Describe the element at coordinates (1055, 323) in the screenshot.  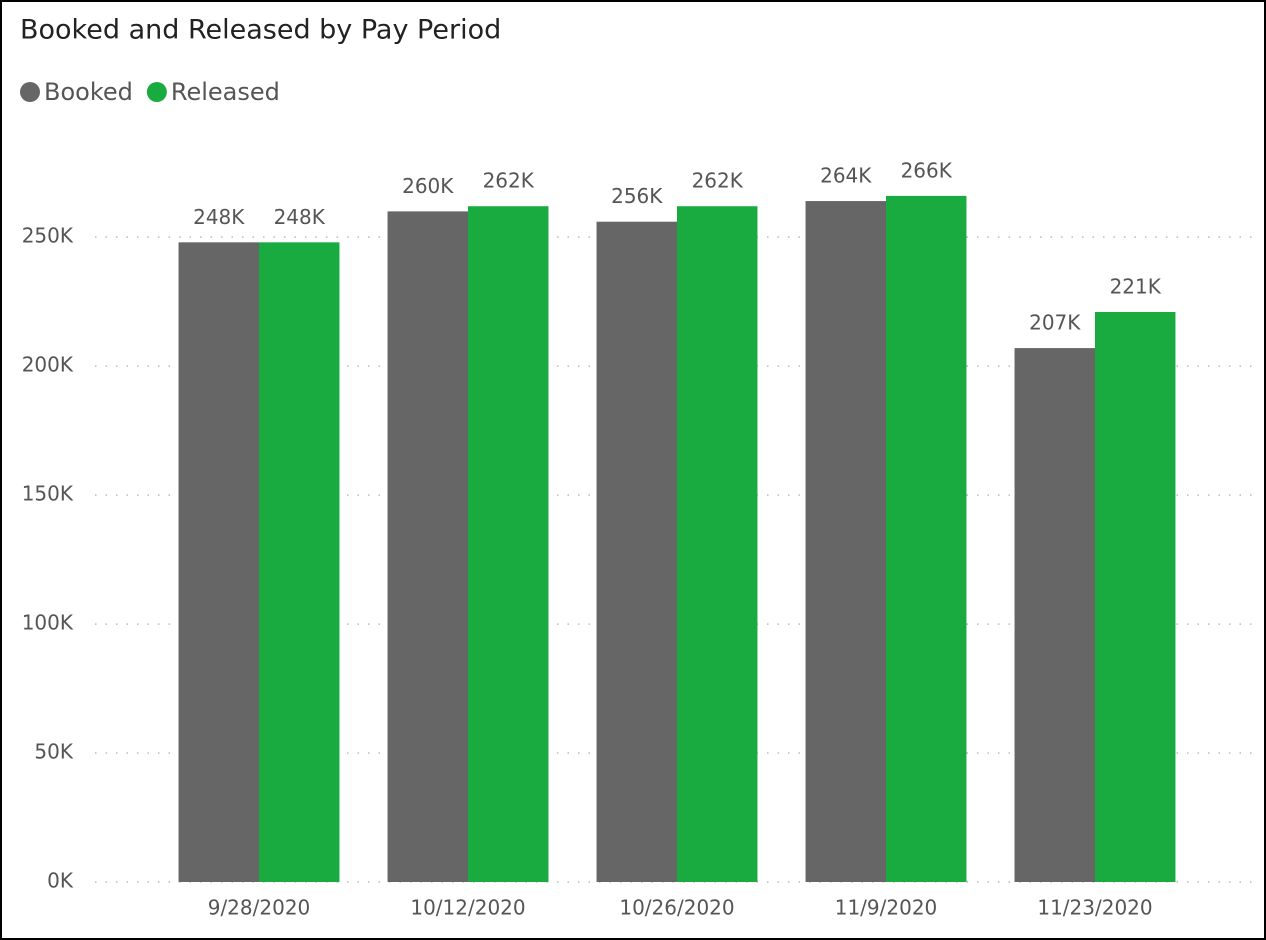
I see `data-label: 207K` at that location.